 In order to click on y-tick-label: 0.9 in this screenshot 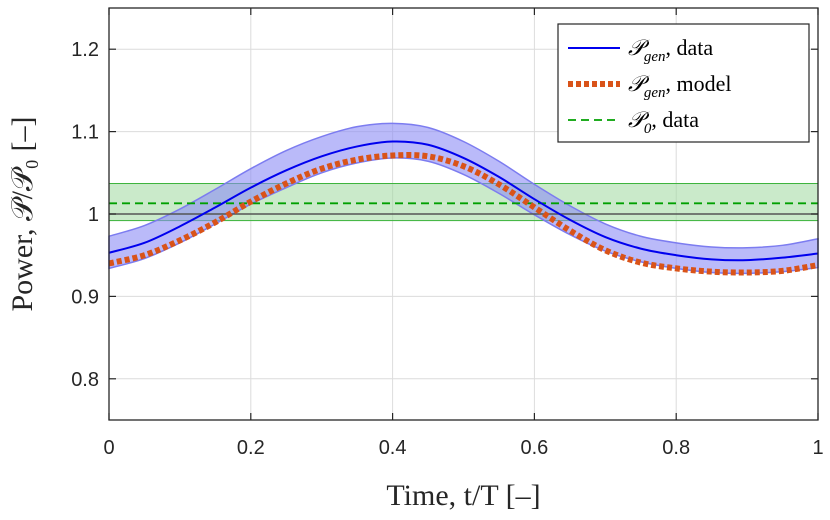, I will do `click(85, 297)`.